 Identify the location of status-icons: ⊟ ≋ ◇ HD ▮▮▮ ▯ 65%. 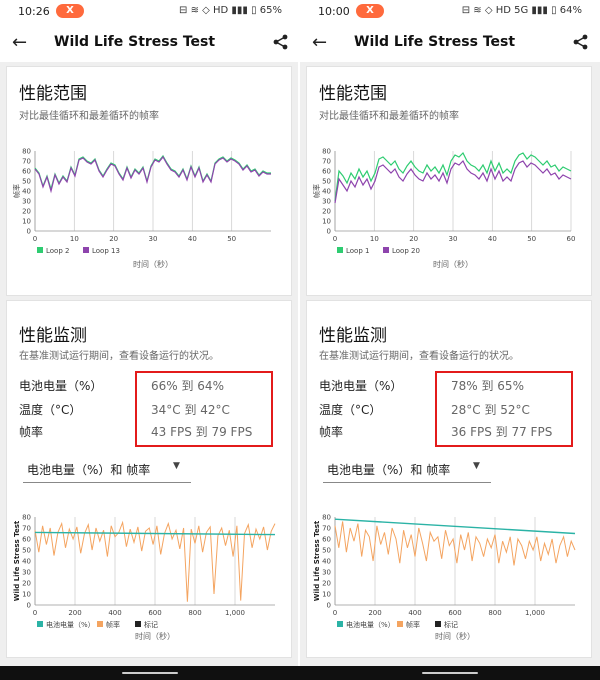
(230, 10).